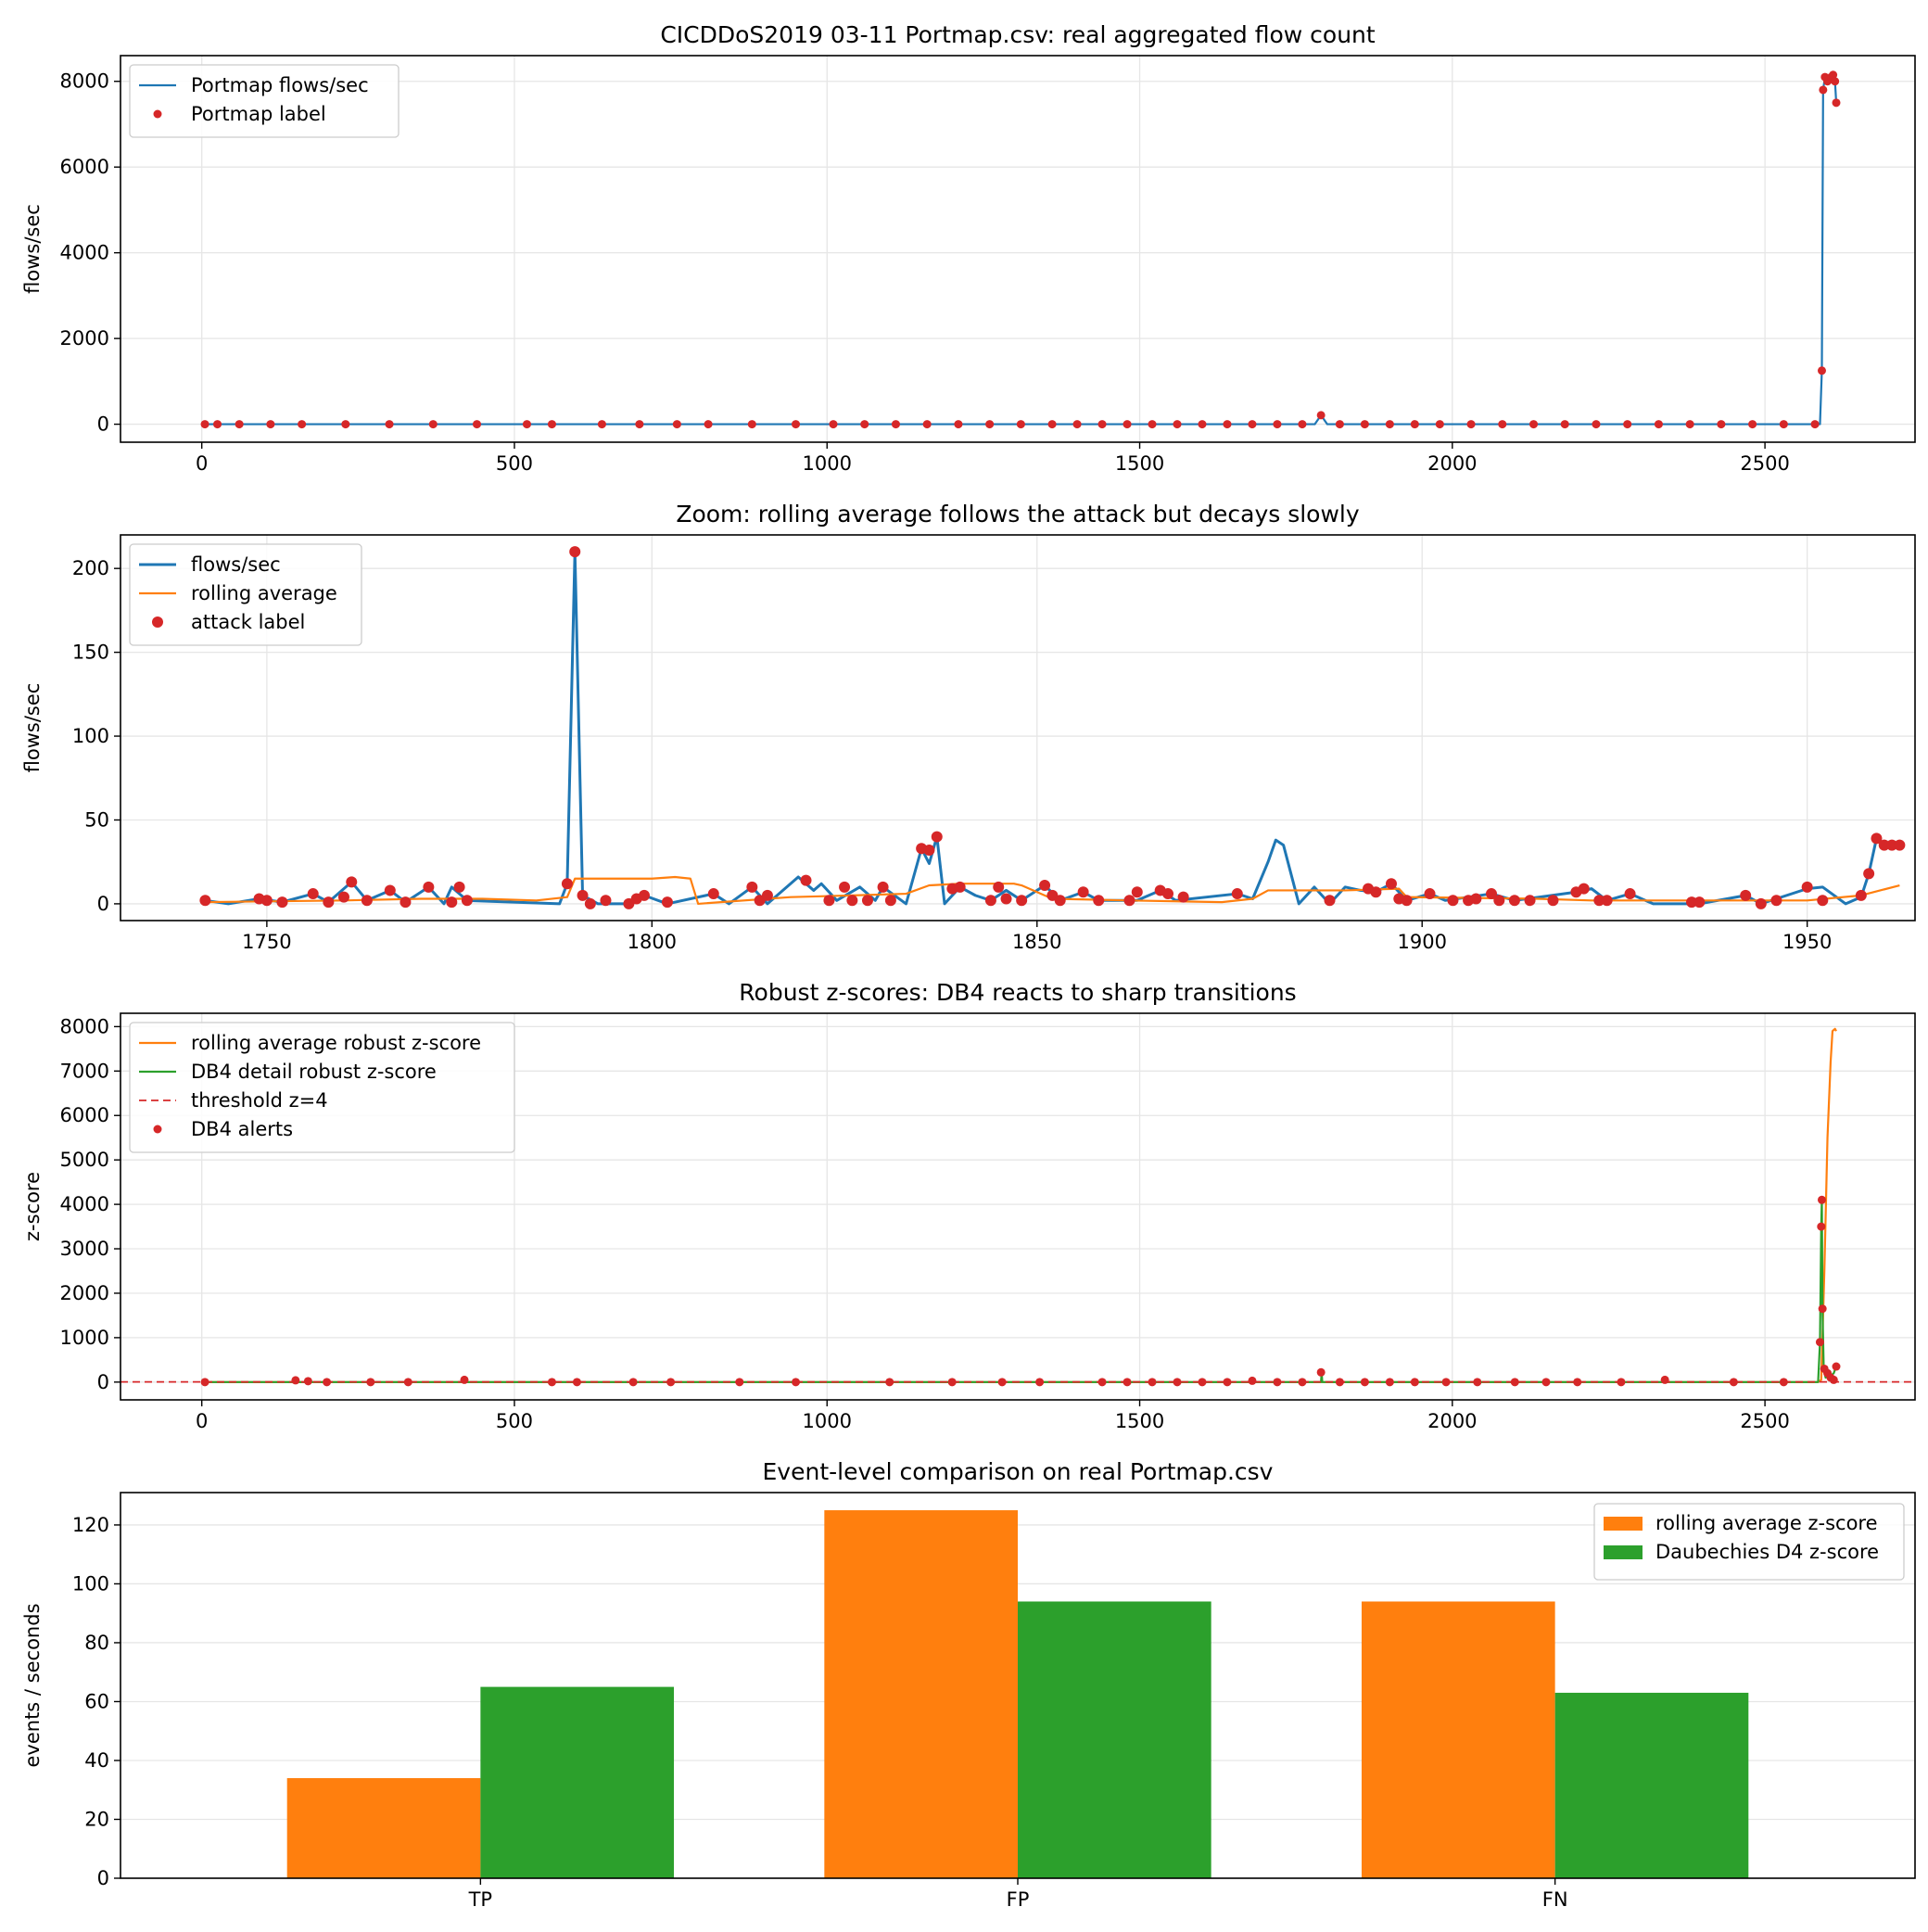  Describe the element at coordinates (90, 736) in the screenshot. I see `y-tick-label: 100` at that location.